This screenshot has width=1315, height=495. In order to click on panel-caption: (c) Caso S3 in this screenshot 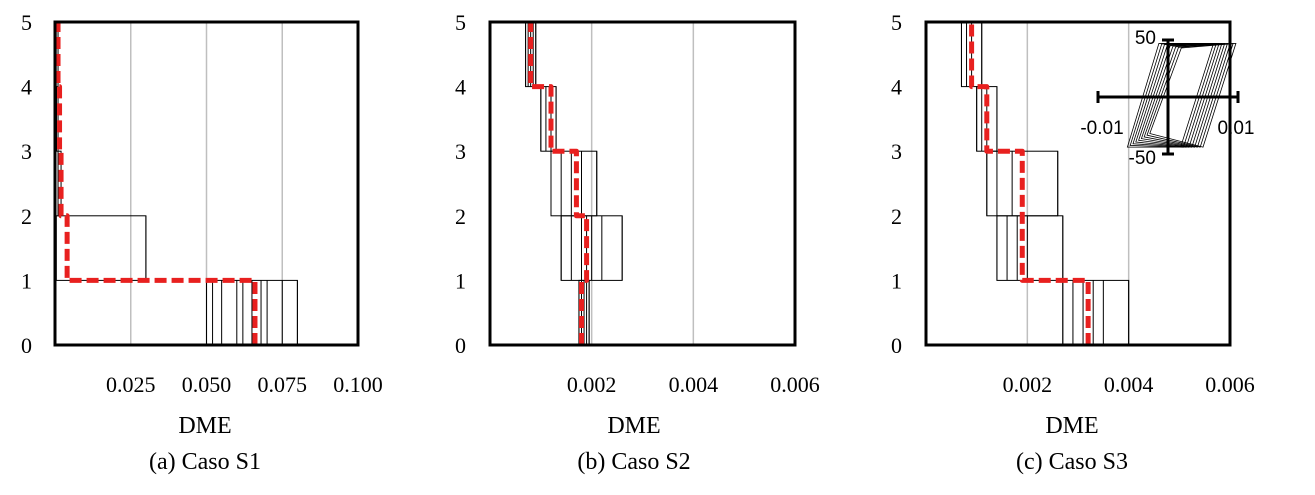, I will do `click(1072, 462)`.